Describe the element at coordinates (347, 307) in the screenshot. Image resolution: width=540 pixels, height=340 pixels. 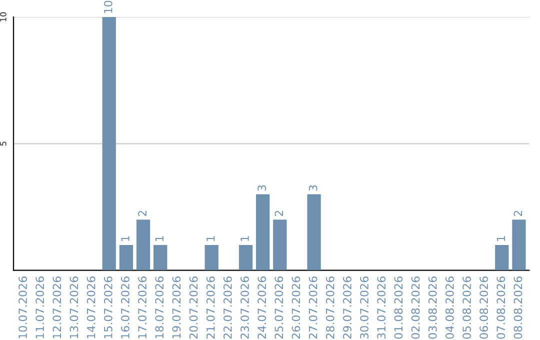
I see `x-tick-label: 29.07.2026` at that location.